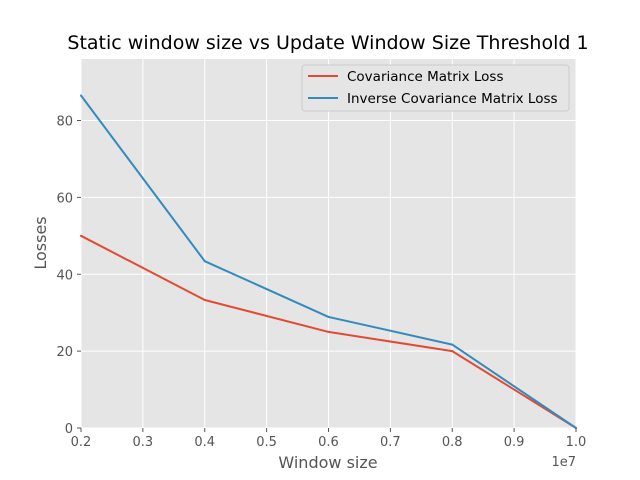  I want to click on y-tick-label: 20, so click(64, 352).